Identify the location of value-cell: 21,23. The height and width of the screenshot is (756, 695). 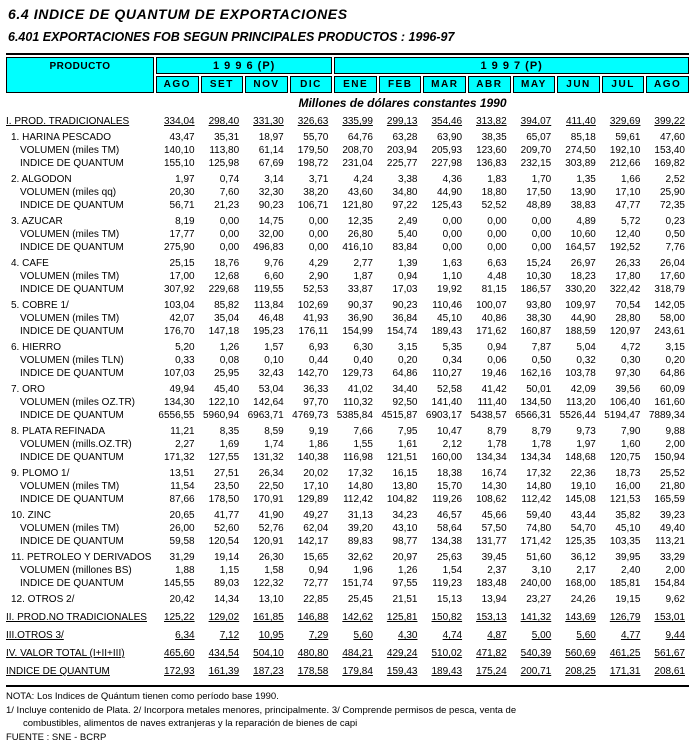
(227, 205).